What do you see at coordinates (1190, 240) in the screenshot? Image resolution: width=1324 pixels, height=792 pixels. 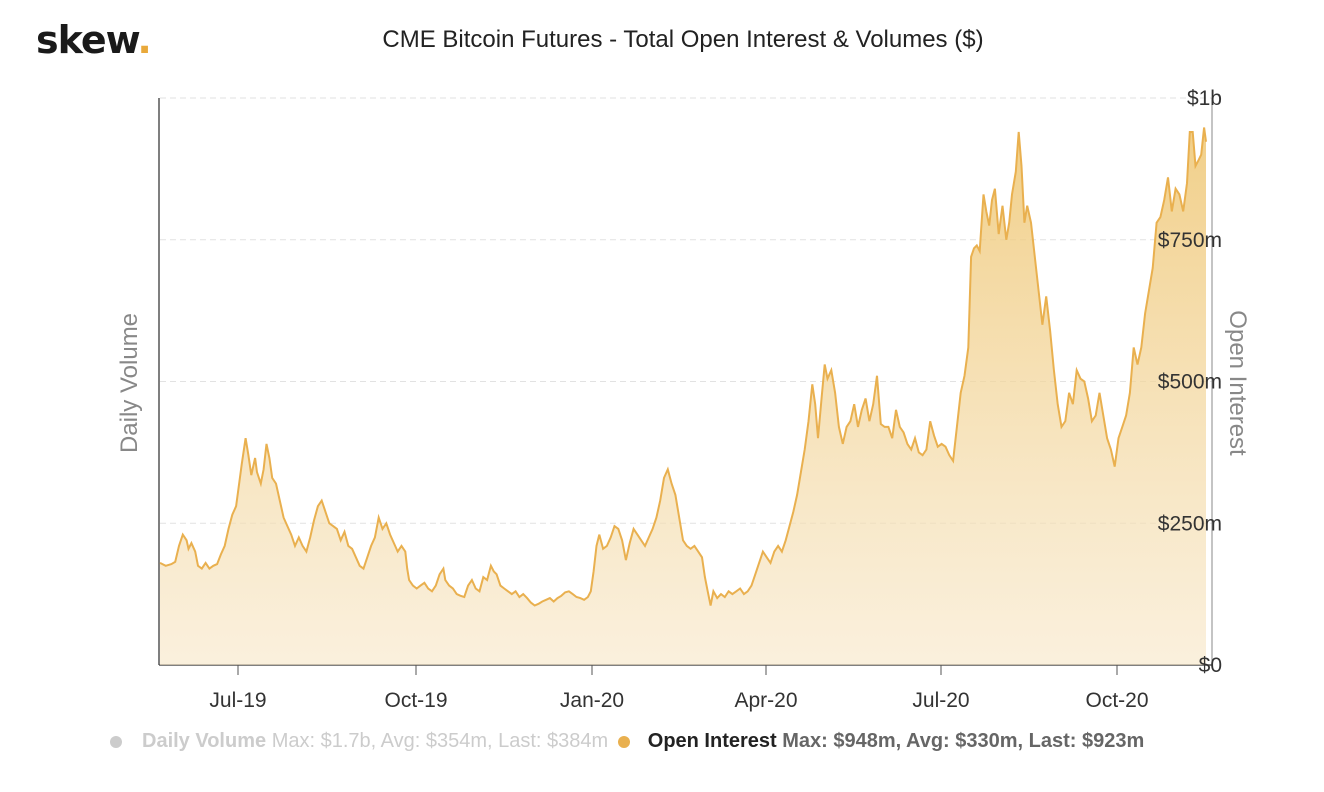 I see `y-tick-label: $750m` at bounding box center [1190, 240].